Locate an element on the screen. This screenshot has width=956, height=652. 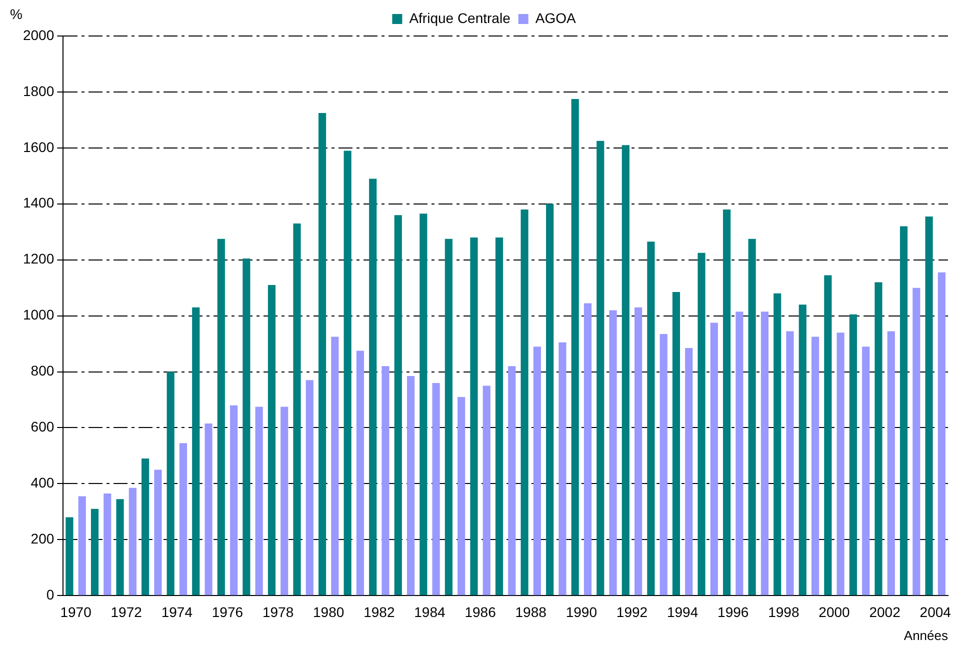
y-tick-label: 2000 is located at coordinates (38, 34).